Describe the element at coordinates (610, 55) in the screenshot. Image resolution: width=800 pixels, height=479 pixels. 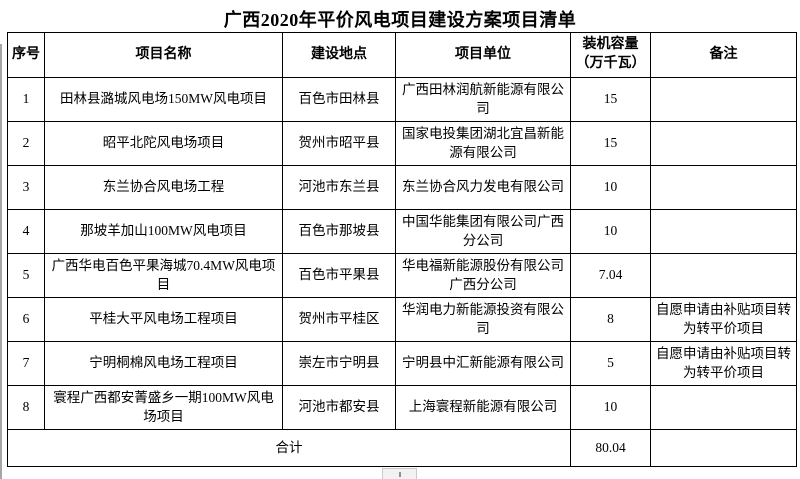
I see `header-capacity: 装机容量（万千瓦）` at that location.